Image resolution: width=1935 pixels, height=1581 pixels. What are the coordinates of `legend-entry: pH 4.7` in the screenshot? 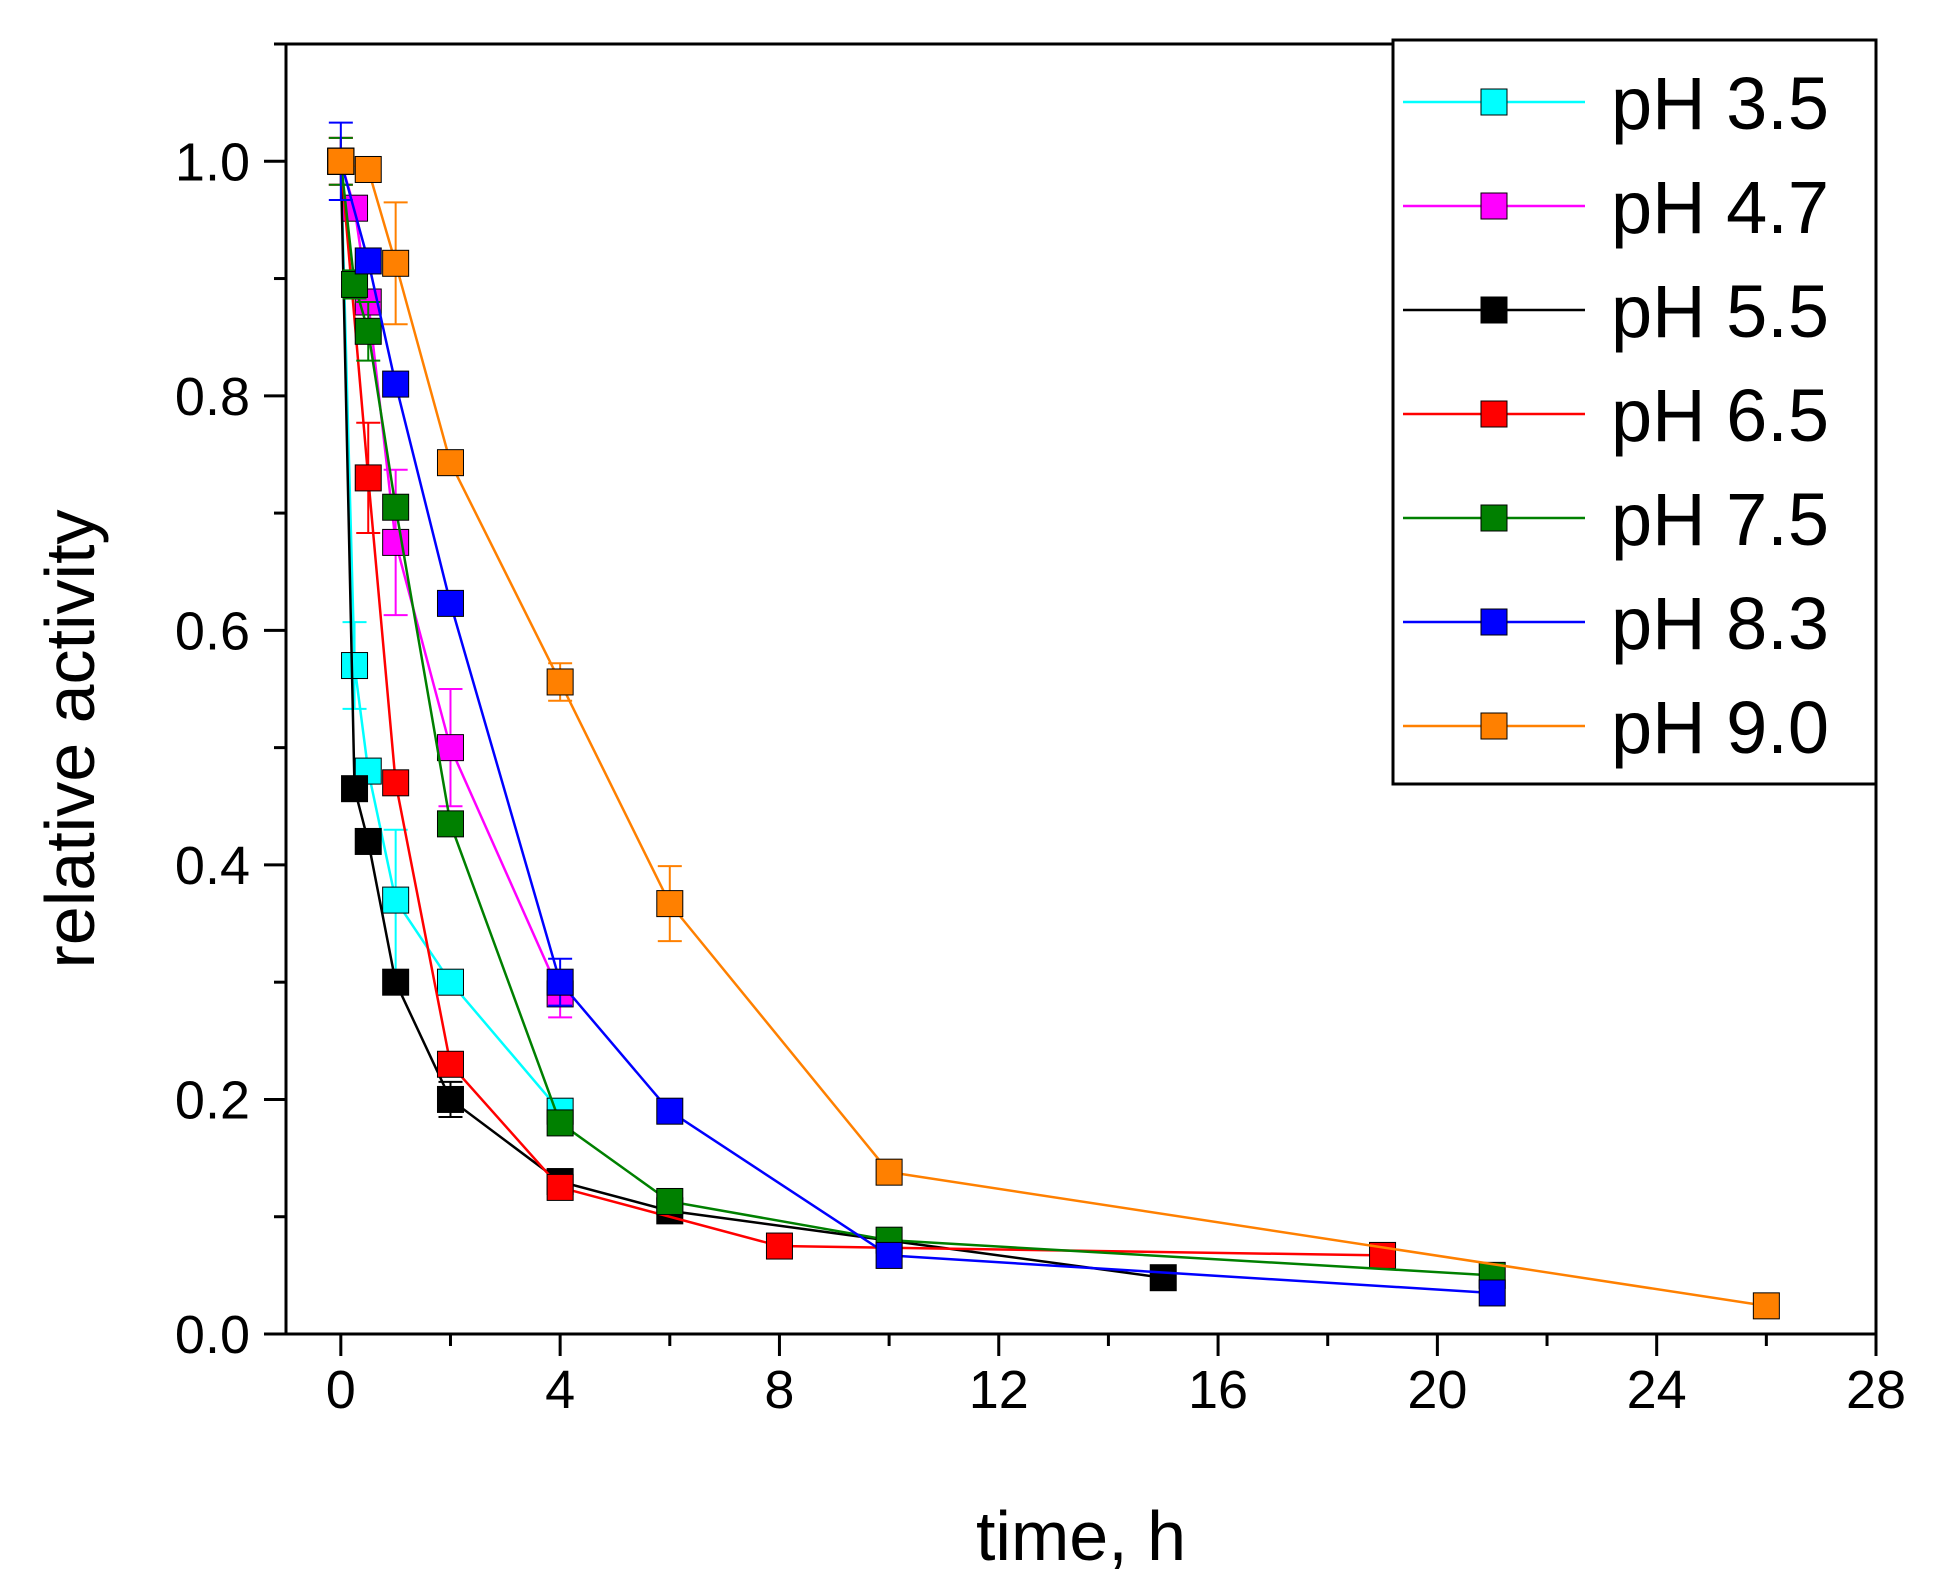 It's located at (1616, 207).